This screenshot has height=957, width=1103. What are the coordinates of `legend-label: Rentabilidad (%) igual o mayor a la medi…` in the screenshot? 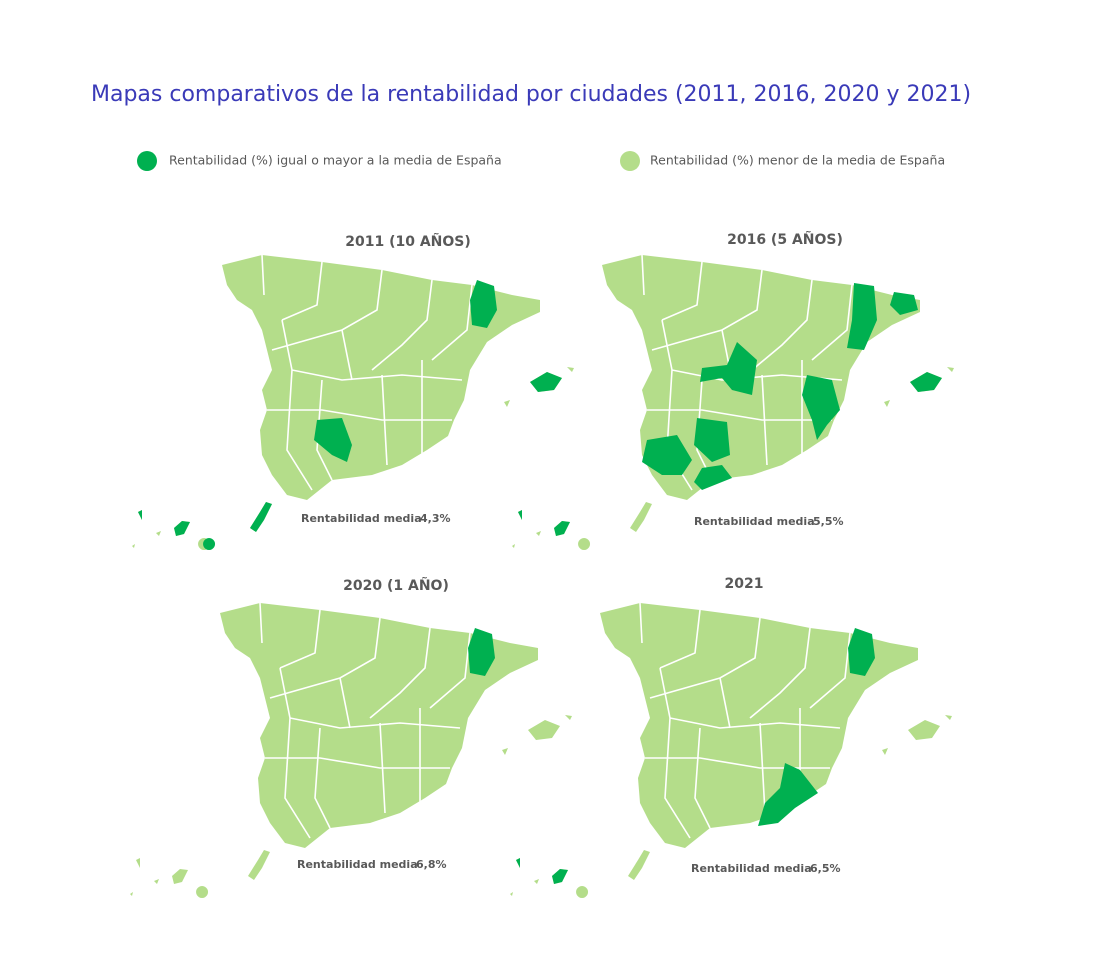 It's located at (335, 160).